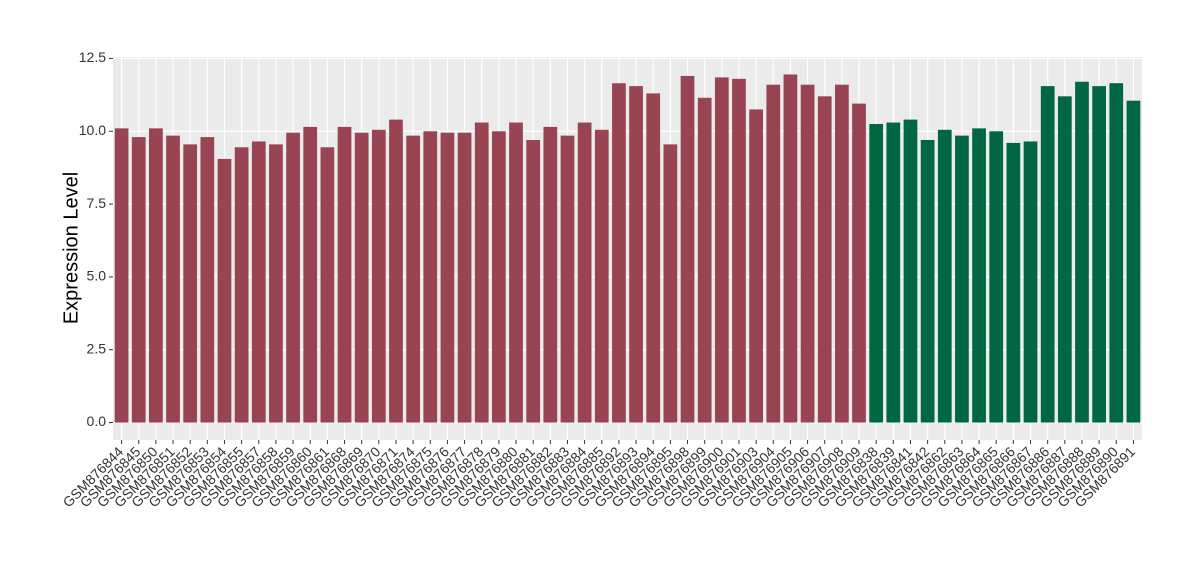  I want to click on y-tick-label: 7.5, so click(97, 203).